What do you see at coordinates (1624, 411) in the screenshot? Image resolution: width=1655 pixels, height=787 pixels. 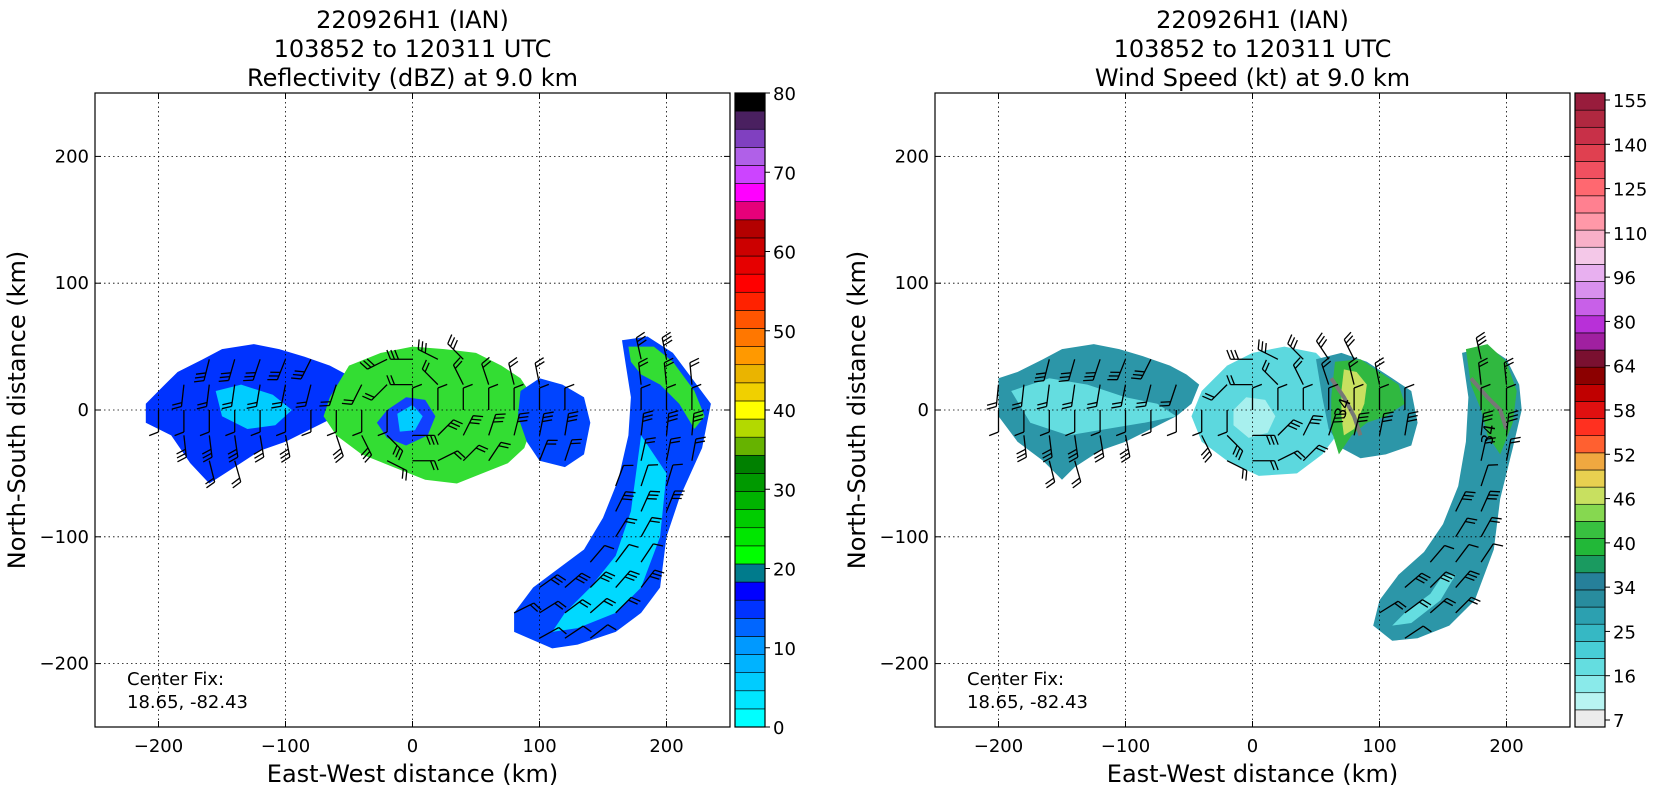 I see `colorbar-tick-label: 58` at bounding box center [1624, 411].